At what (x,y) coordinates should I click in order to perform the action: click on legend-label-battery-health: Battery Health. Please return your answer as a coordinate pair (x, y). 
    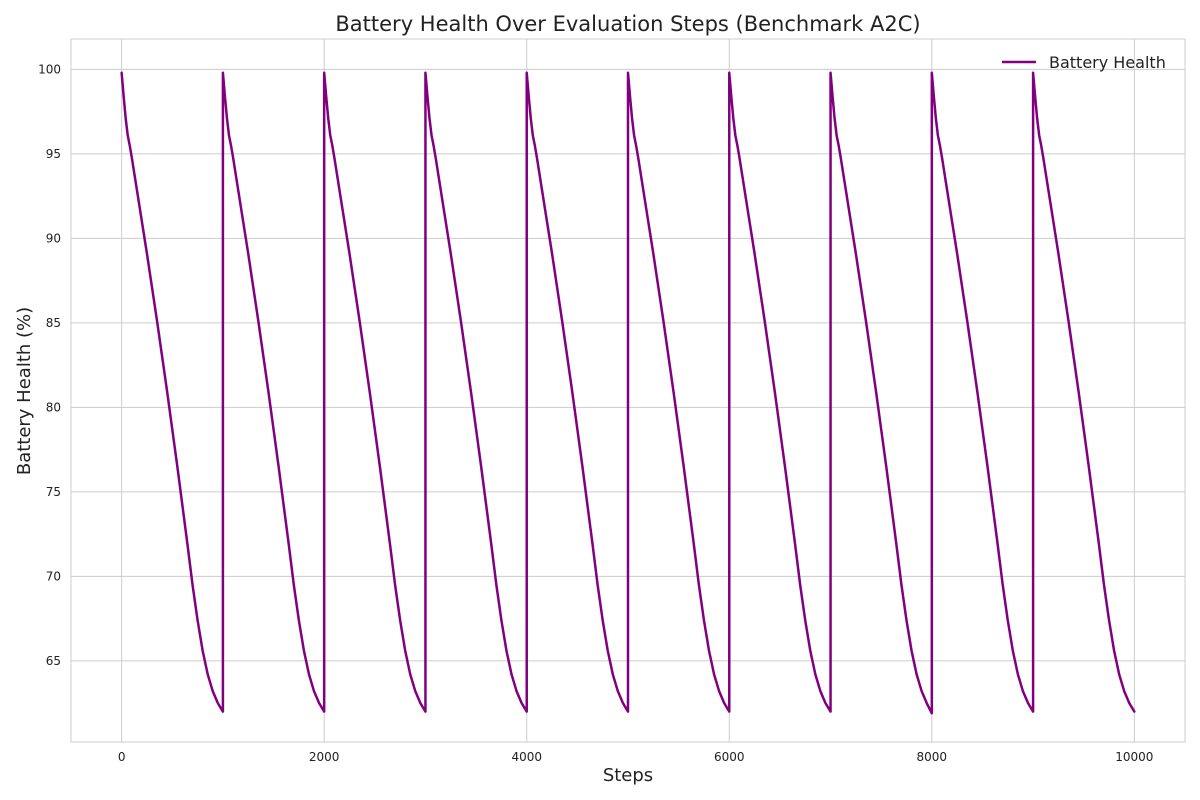
    Looking at the image, I should click on (1107, 62).